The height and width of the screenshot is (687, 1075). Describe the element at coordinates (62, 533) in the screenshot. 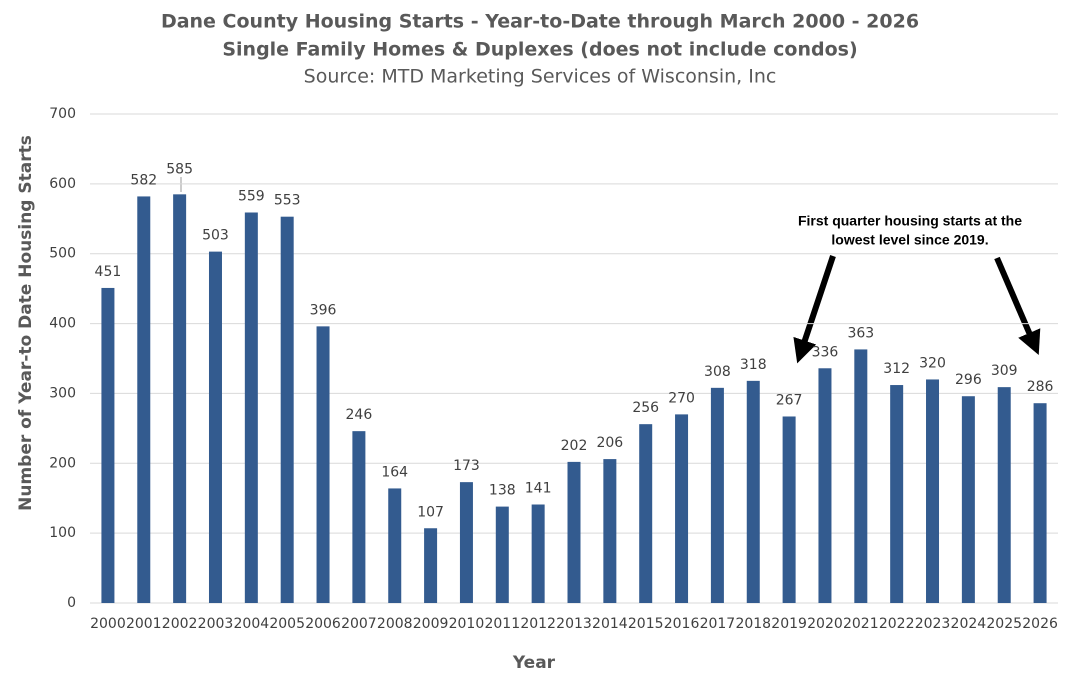

I see `y-tick-label: 100` at that location.